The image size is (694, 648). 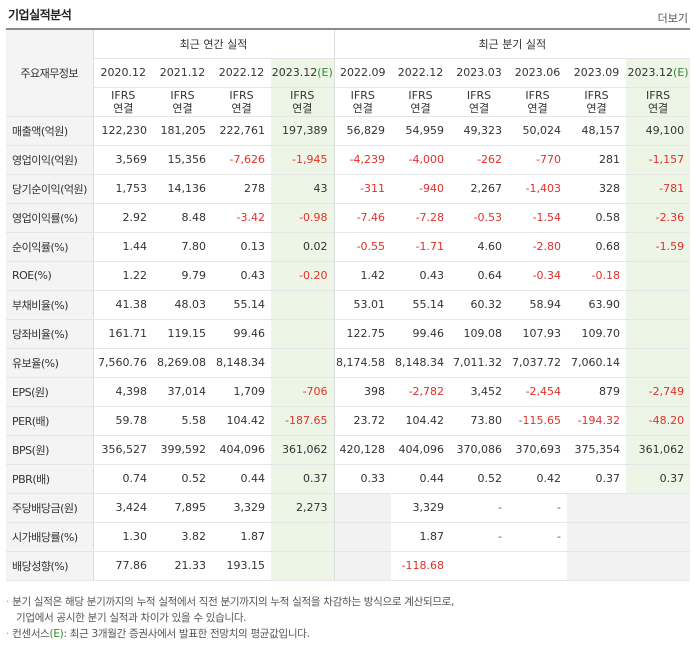 What do you see at coordinates (479, 304) in the screenshot?
I see `table-cell: 60.32` at bounding box center [479, 304].